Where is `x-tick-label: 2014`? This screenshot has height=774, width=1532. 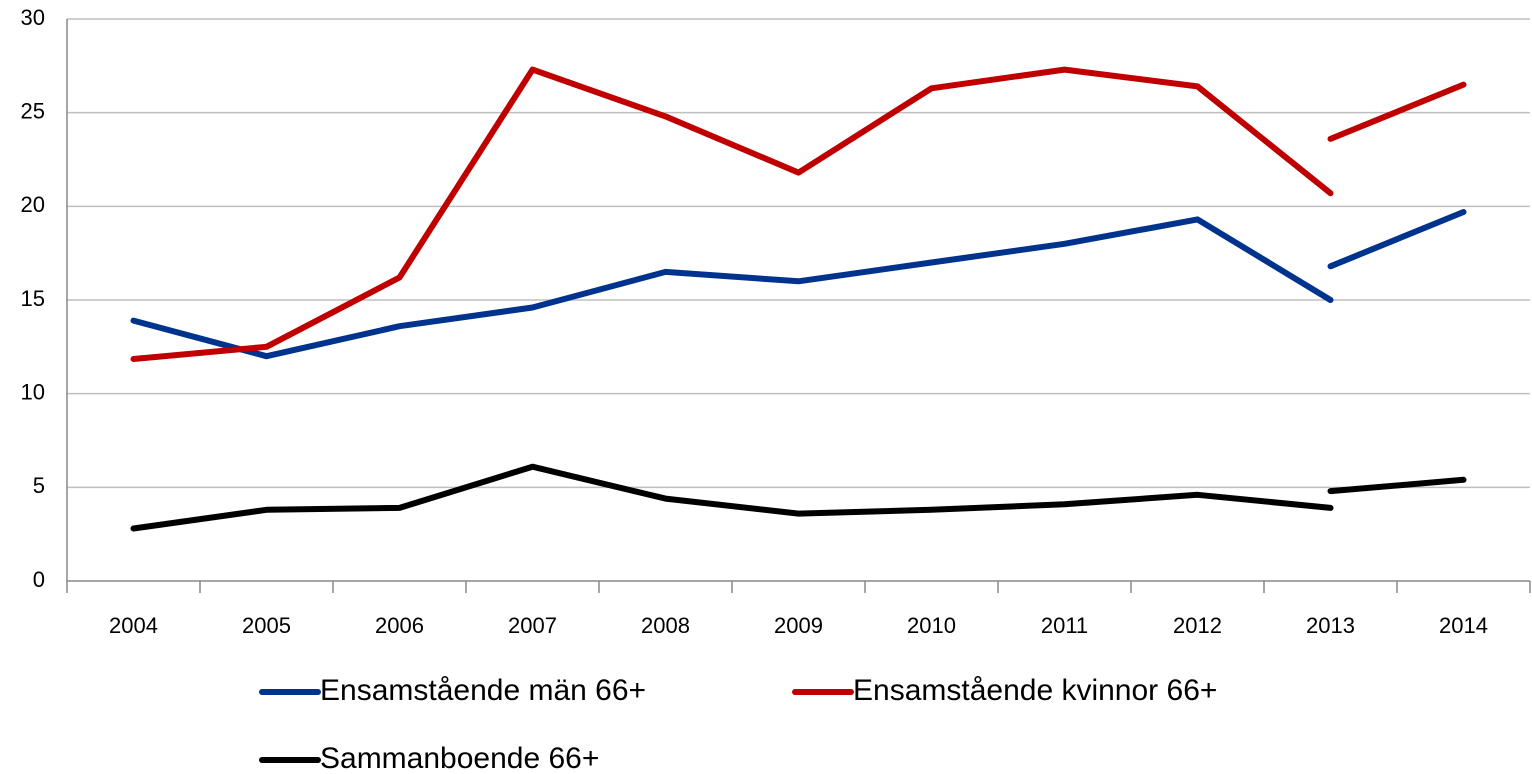
x-tick-label: 2014 is located at coordinates (1463, 625).